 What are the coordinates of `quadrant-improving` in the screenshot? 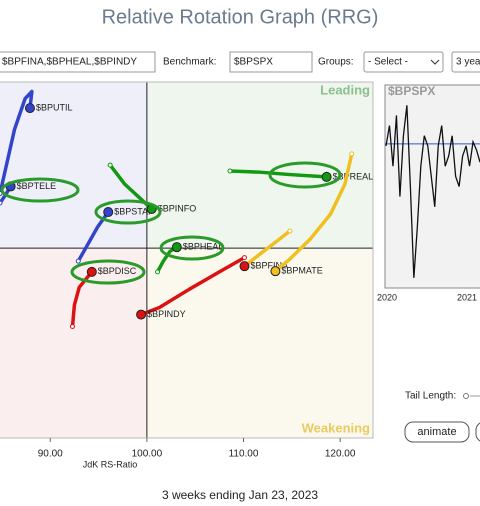 It's located at (73, 165).